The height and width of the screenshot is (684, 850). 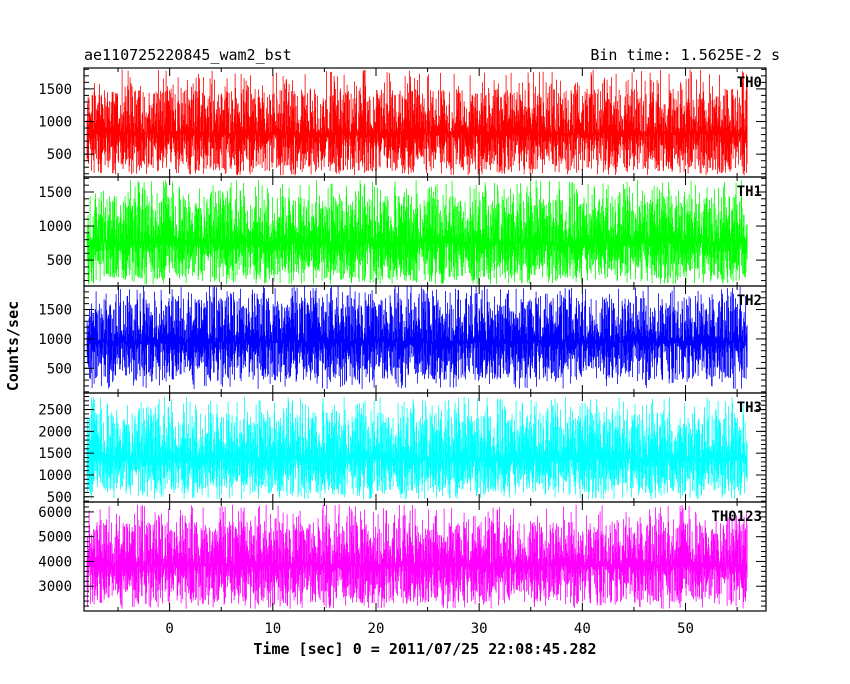 What do you see at coordinates (55, 587) in the screenshot?
I see `y-tick-label: 3000` at bounding box center [55, 587].